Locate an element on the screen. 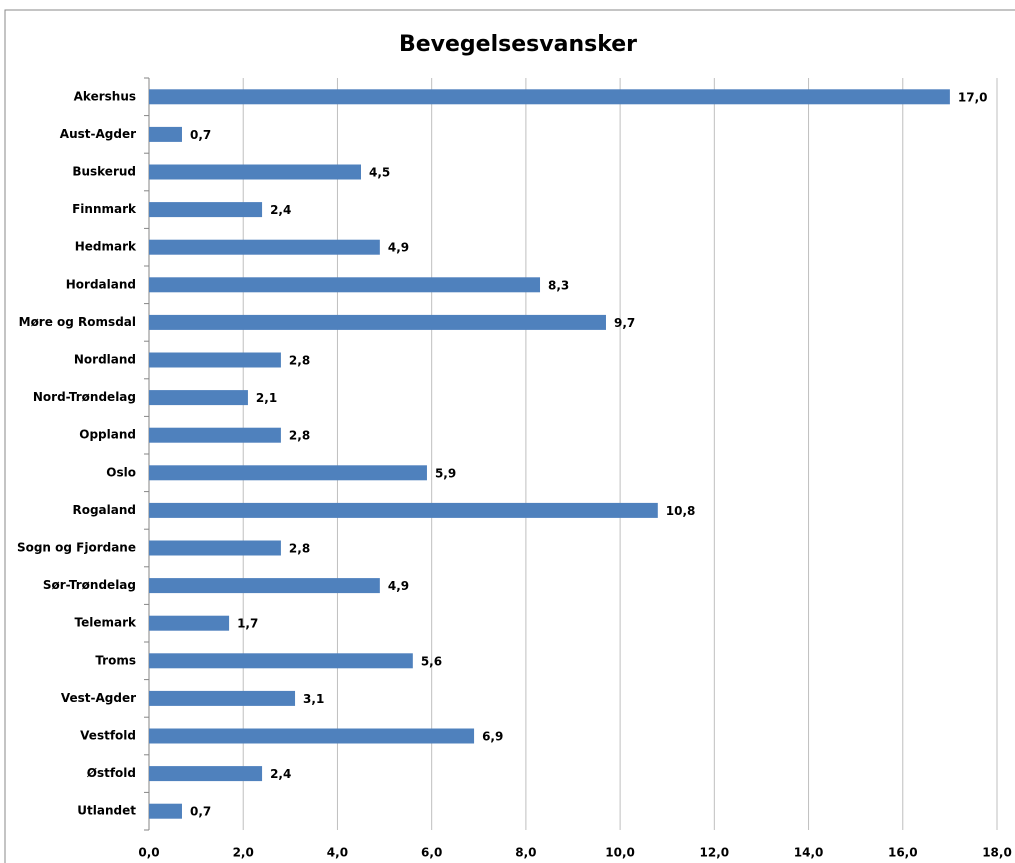 The height and width of the screenshot is (863, 1015). x-tick-label: 2,0 is located at coordinates (243, 853).